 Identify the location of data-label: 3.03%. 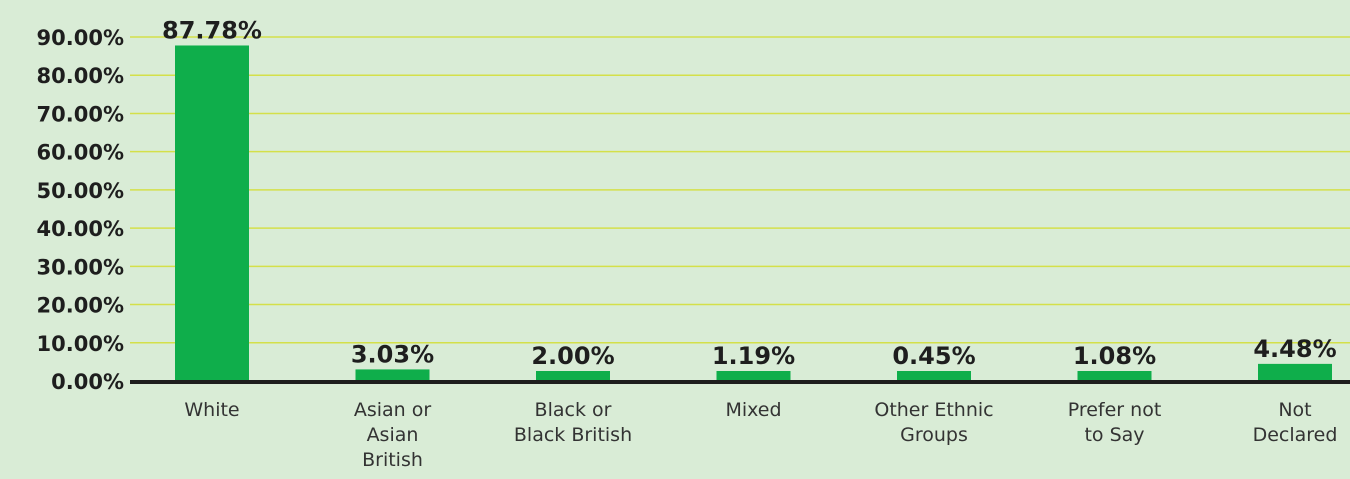
(392, 354).